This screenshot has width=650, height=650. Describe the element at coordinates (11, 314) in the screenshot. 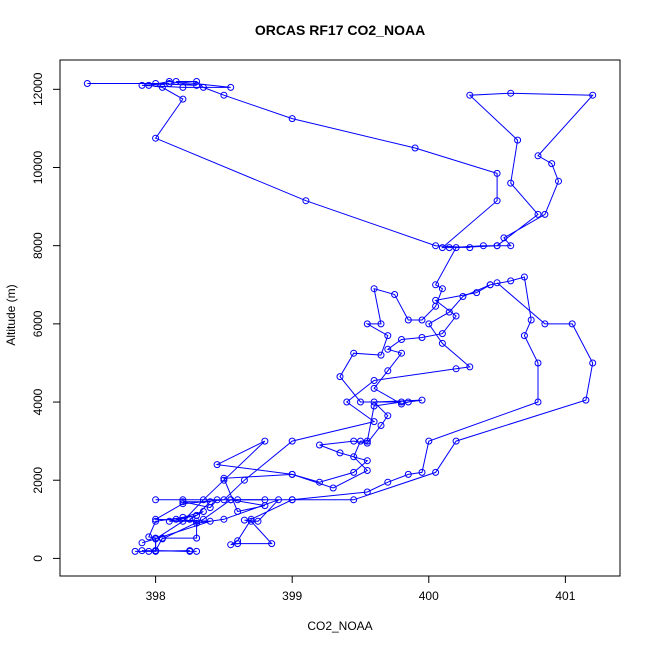

I see `y-axis-label: Altitude (m)` at that location.